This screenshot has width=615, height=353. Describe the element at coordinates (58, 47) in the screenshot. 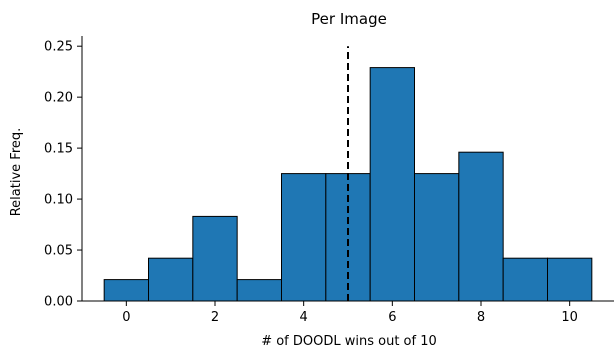

I see `y-tick-label-5: 0.25` at that location.